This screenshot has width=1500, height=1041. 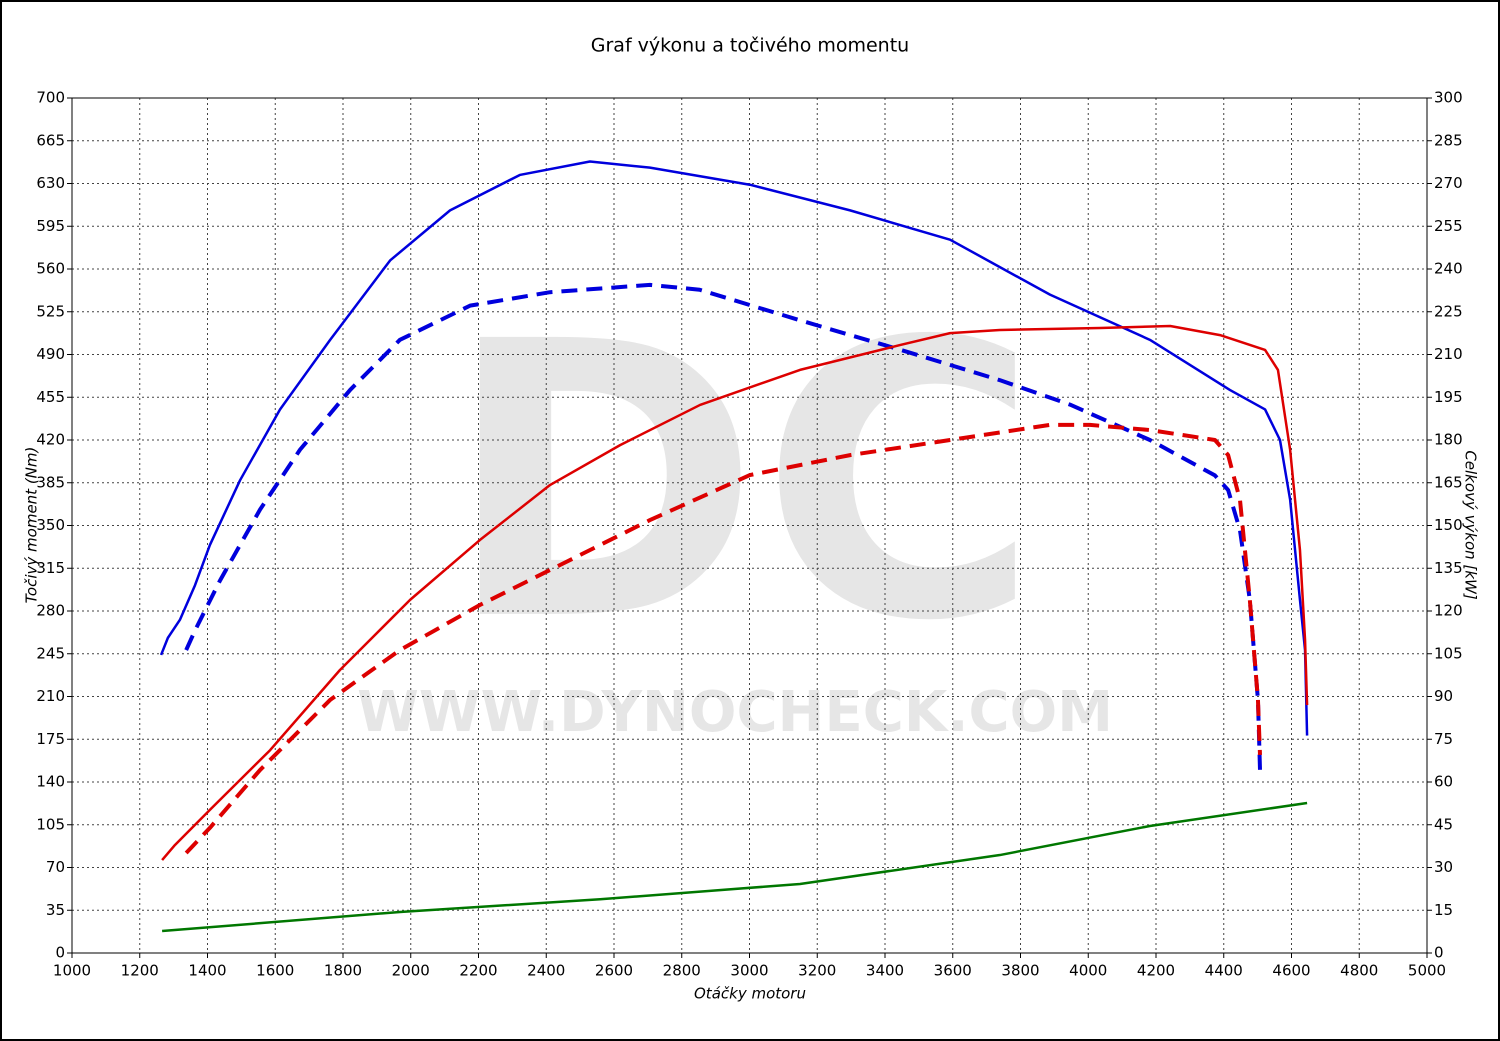 What do you see at coordinates (207, 971) in the screenshot?
I see `x-tick-label: 1400` at bounding box center [207, 971].